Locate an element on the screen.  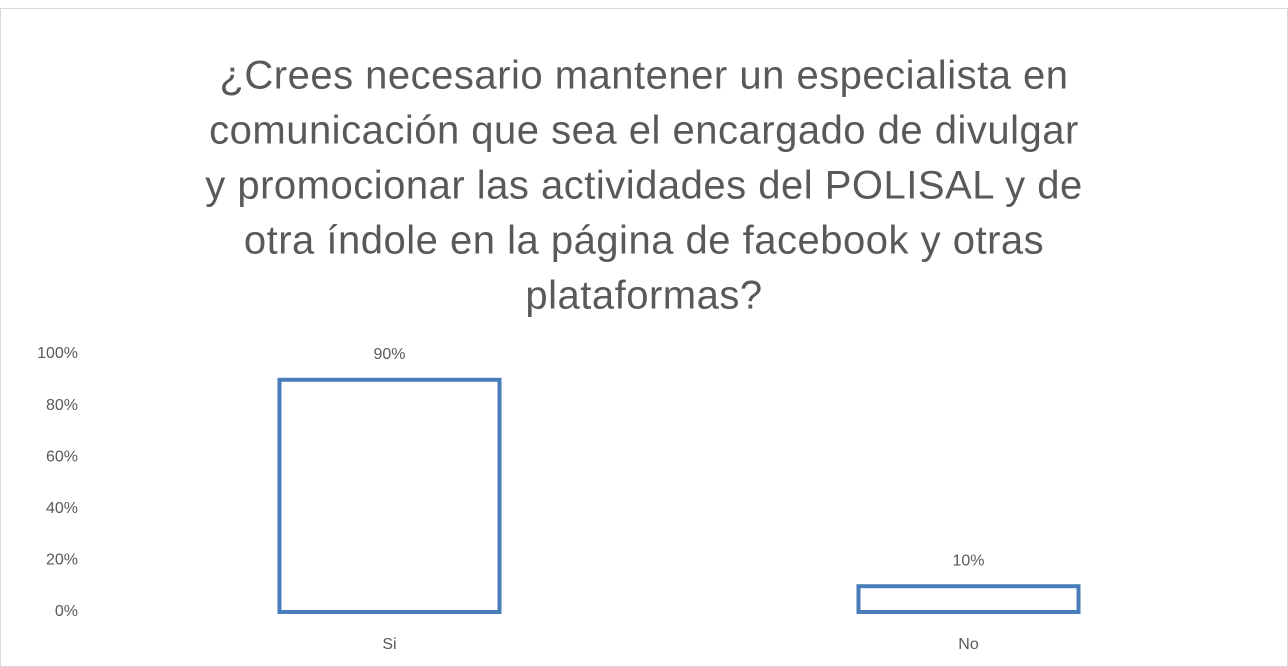
y-tick-label: 0% is located at coordinates (66, 611).